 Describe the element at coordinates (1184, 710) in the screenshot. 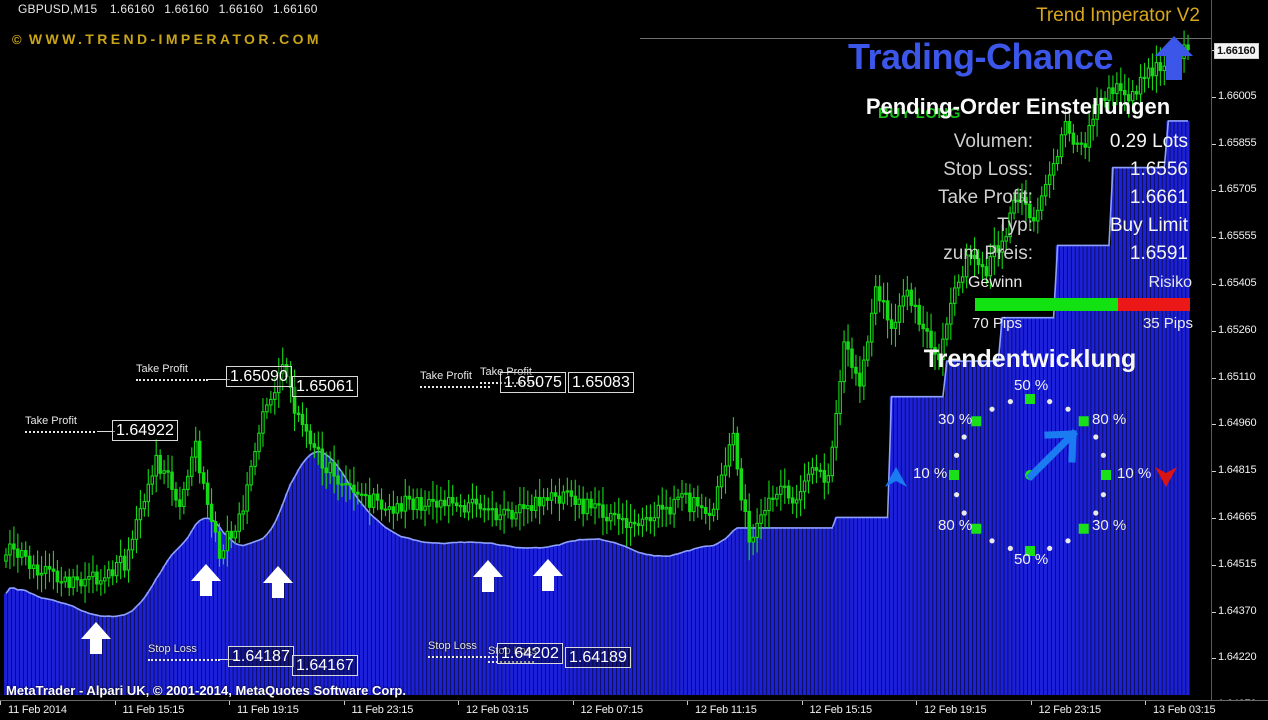

I see `time-tick-label: 13 Feb 03:15` at that location.